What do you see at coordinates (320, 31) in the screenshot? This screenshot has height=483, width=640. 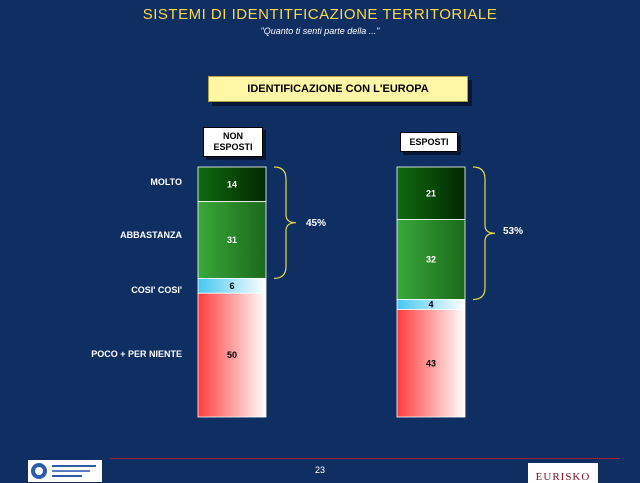 I see `page-subtitle: "Quanto ti senti parte della ..."` at bounding box center [320, 31].